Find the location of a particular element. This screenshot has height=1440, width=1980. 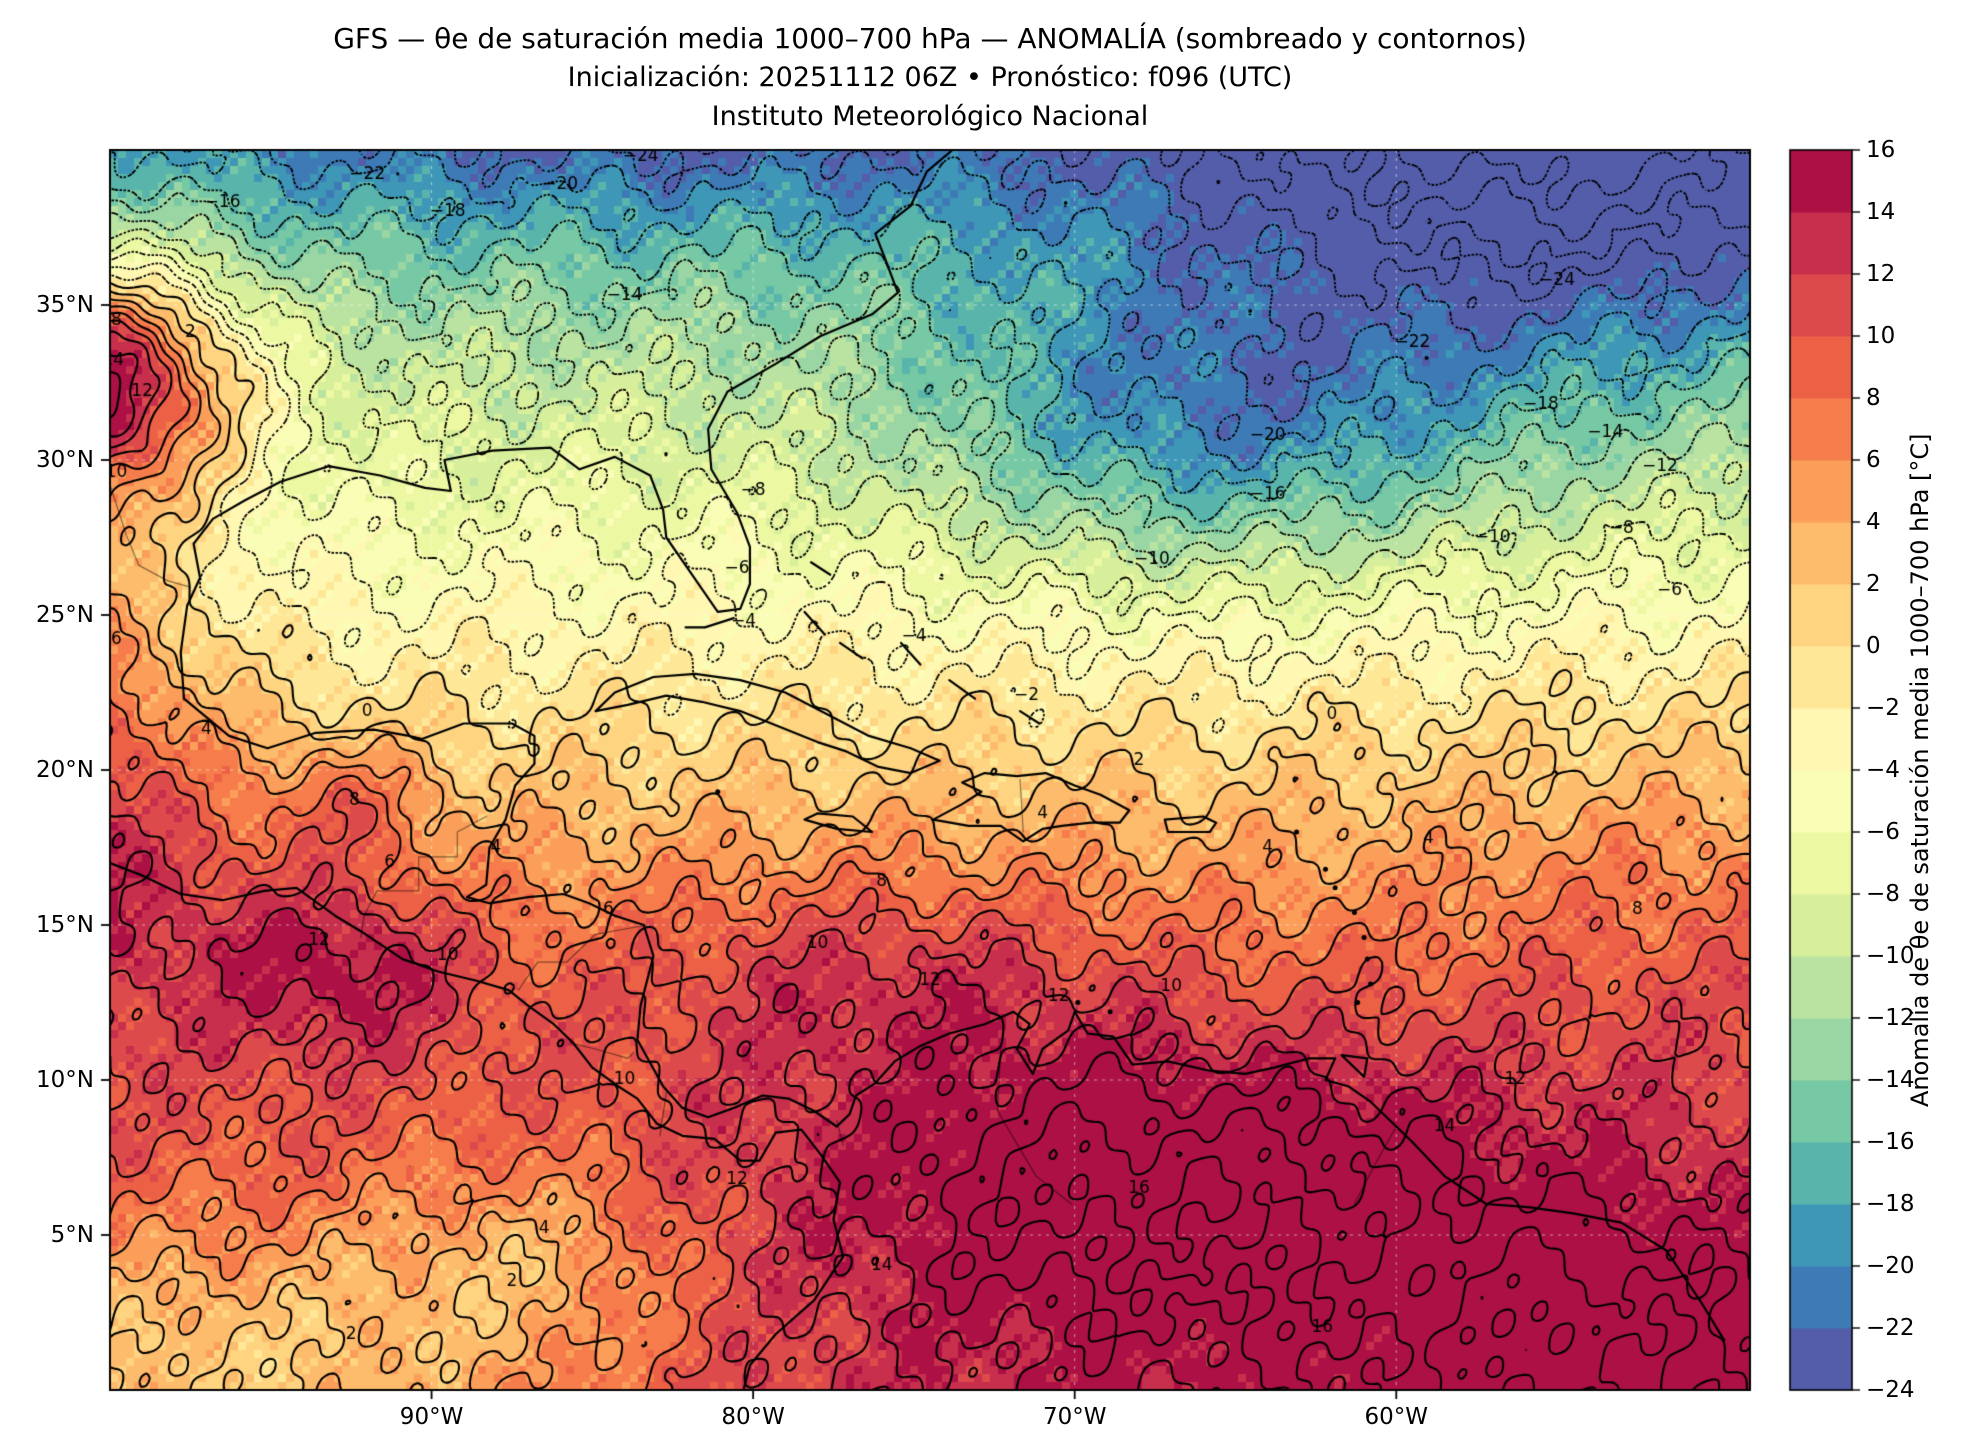

y-tick-label: 35°N is located at coordinates (65, 305).